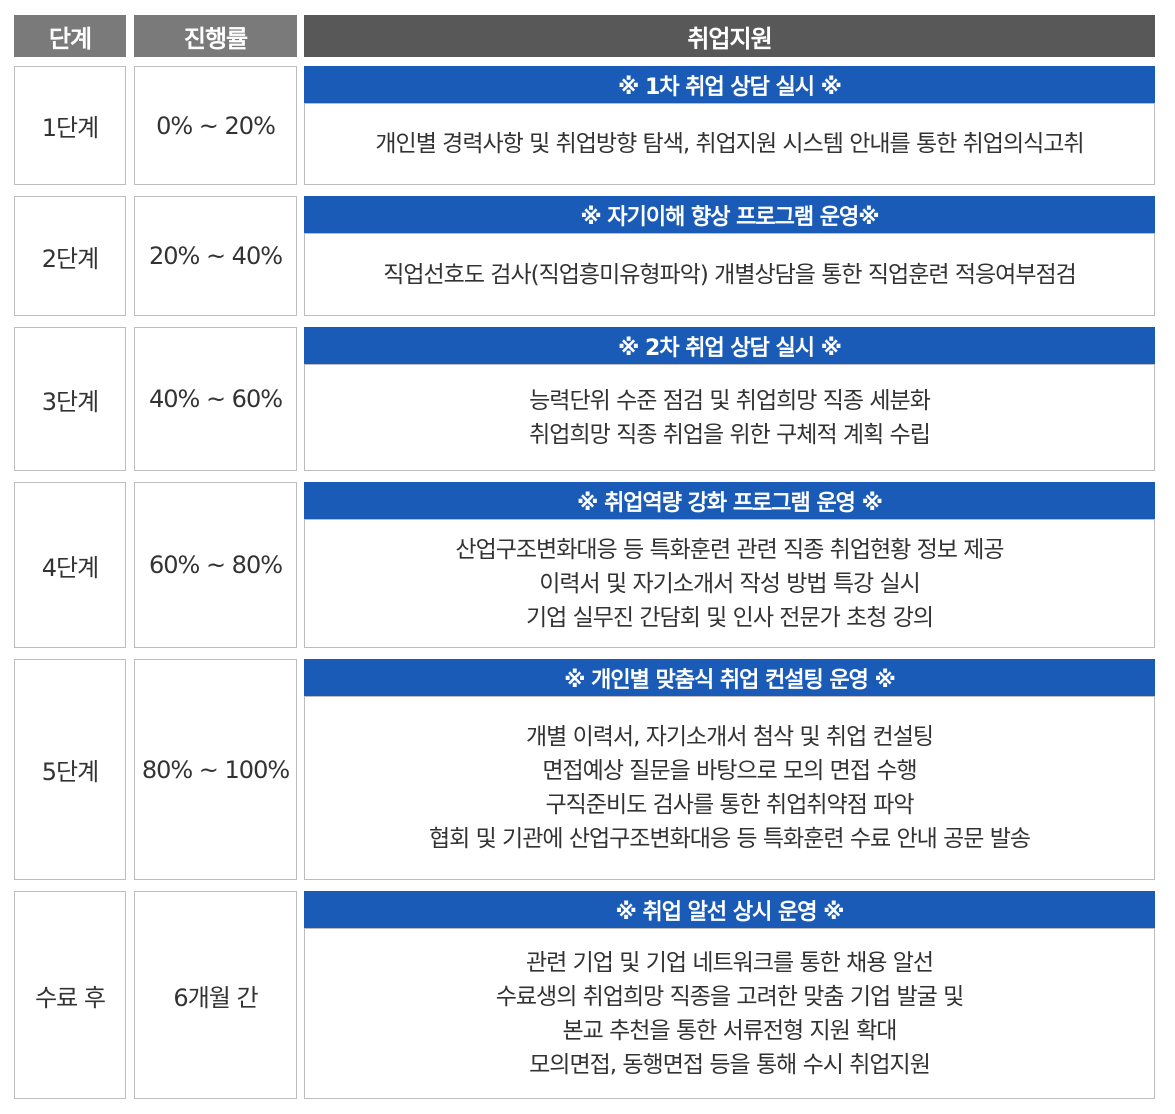 The image size is (1175, 1114). What do you see at coordinates (729, 85) in the screenshot?
I see `support-title-bar: ※ 1차 취업 상담 실시 ※` at bounding box center [729, 85].